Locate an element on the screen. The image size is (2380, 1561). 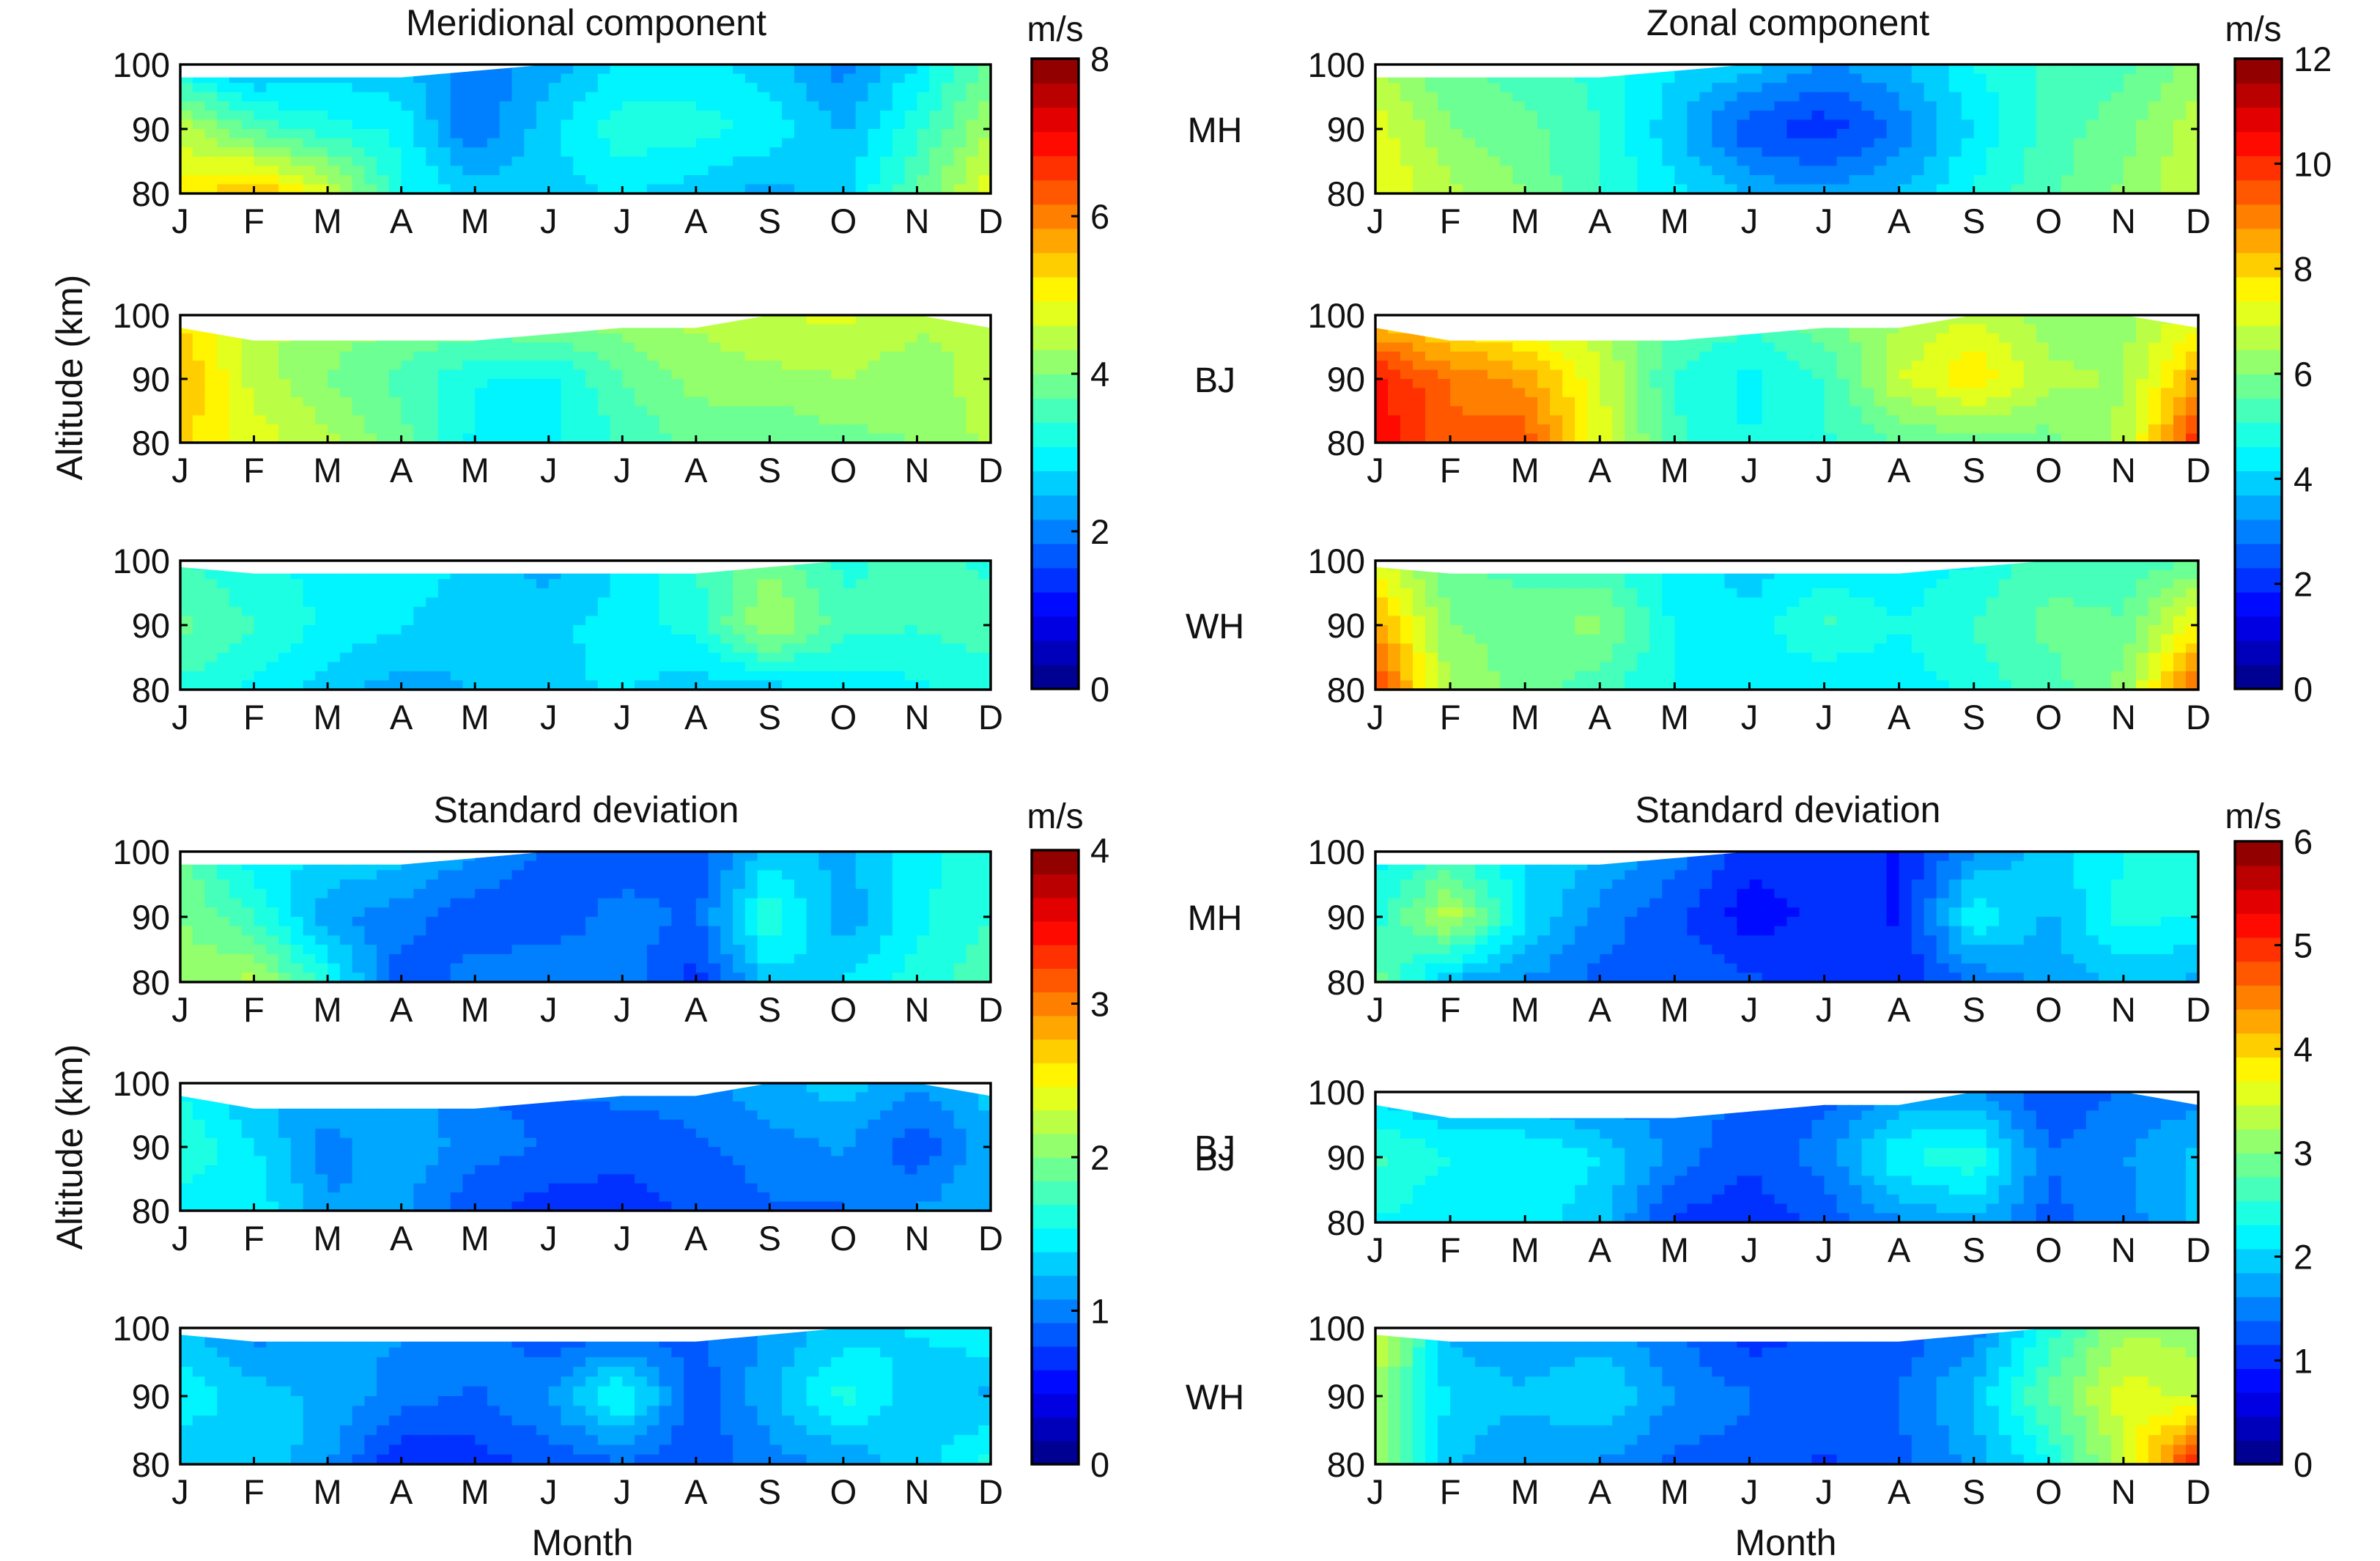
x-tick-label: A is located at coordinates (1899, 221).